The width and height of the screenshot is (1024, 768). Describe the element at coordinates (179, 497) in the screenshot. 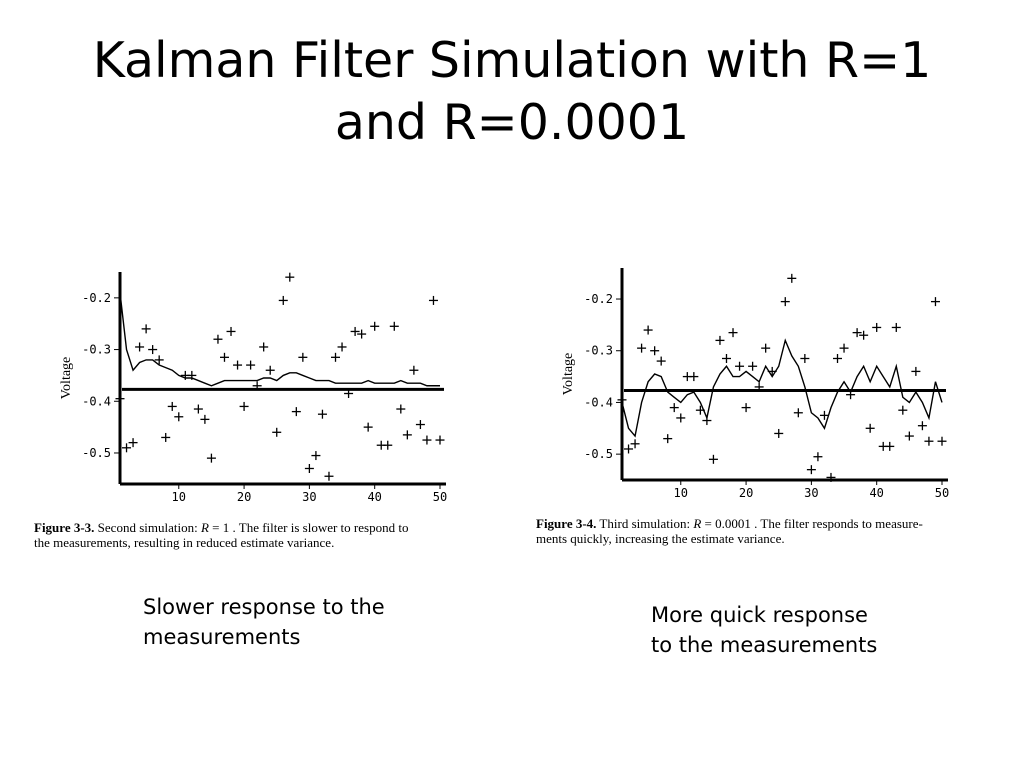

I see `x-tick-label: 10` at that location.